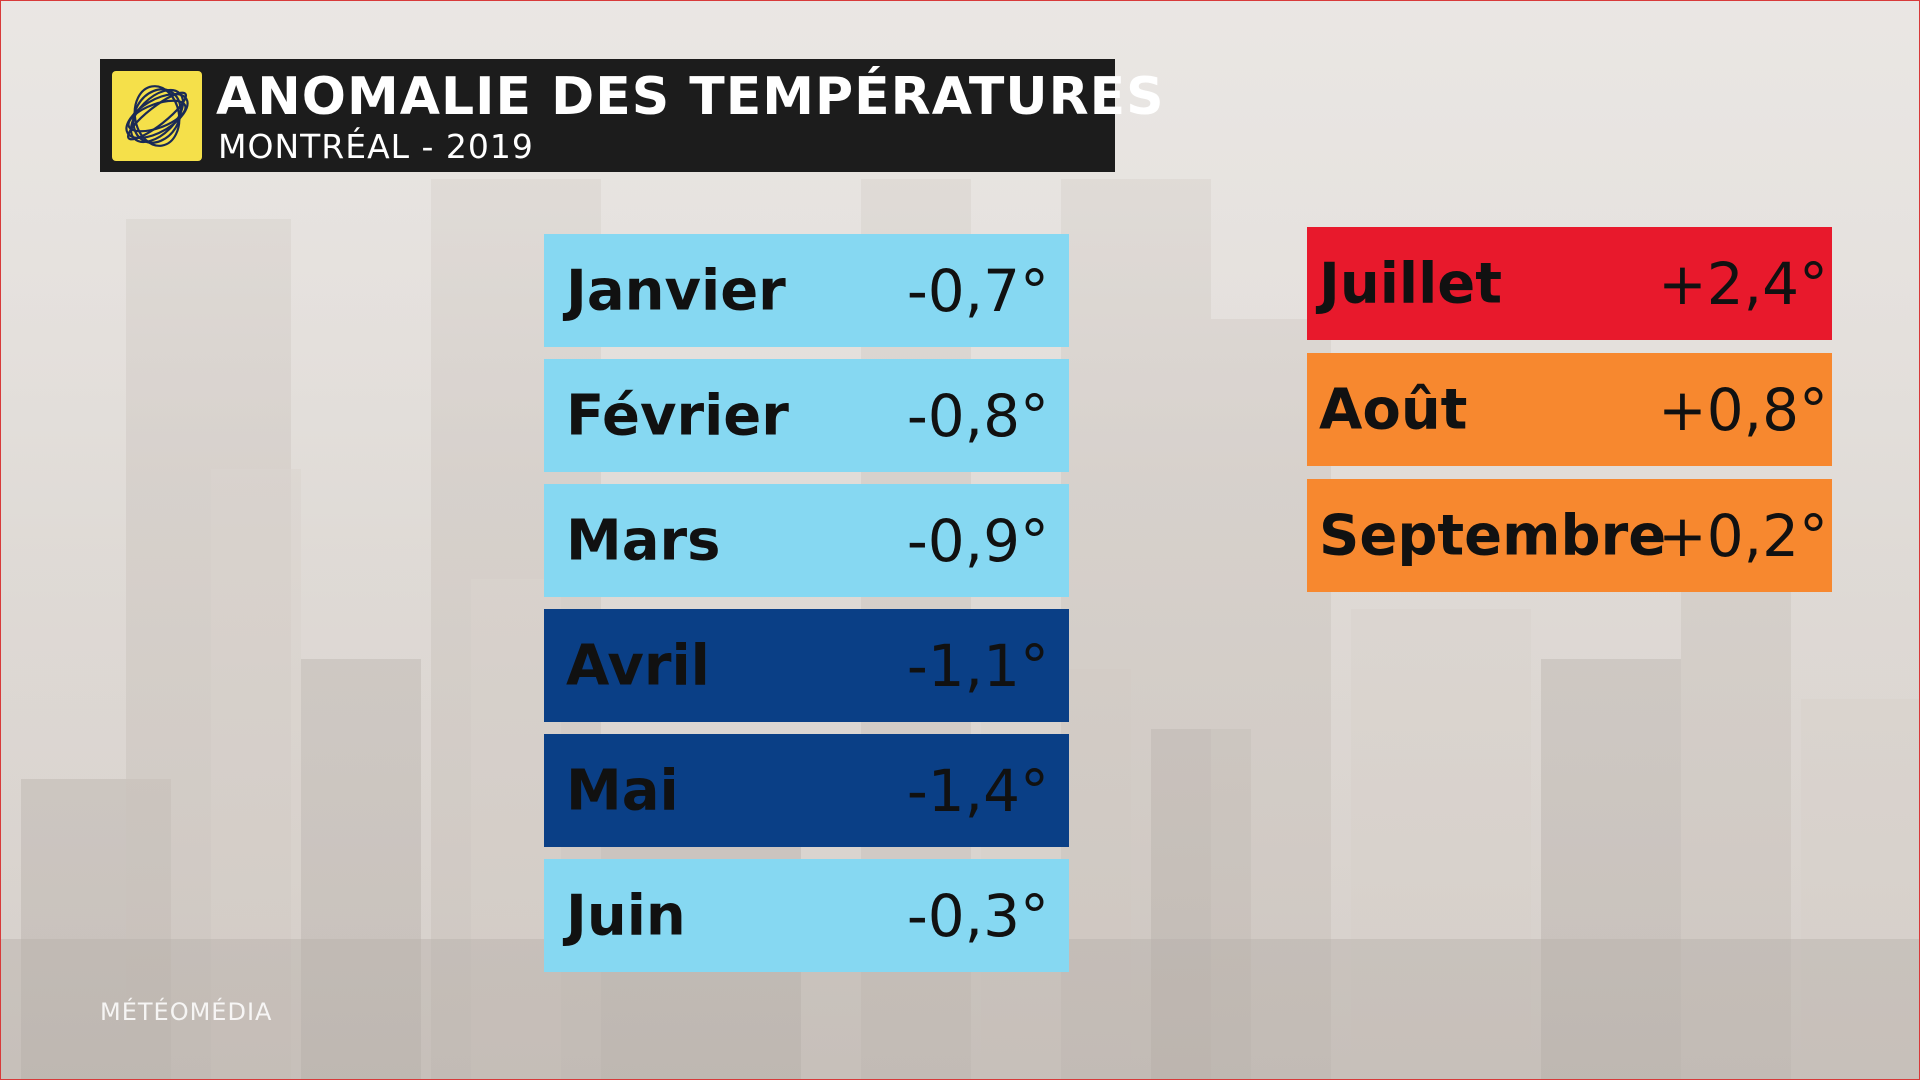 This screenshot has height=1080, width=1920. Describe the element at coordinates (806, 915) in the screenshot. I see `month-row: Juin -0,3°` at that location.